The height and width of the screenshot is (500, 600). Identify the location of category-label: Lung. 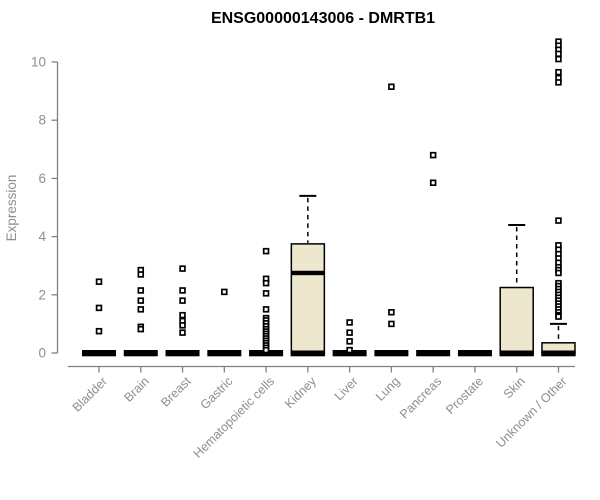
(388, 389).